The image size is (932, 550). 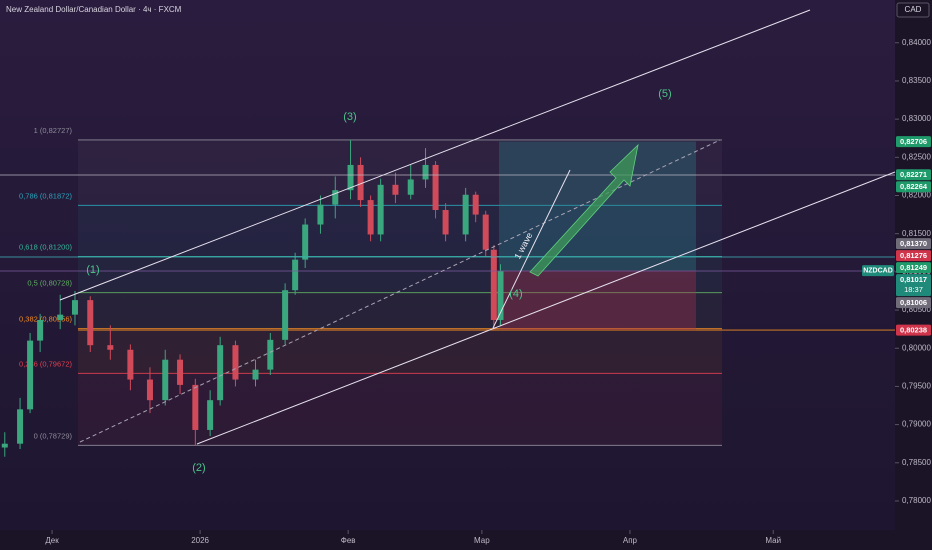 I want to click on x-tick-label: Дек, so click(x=52, y=540).